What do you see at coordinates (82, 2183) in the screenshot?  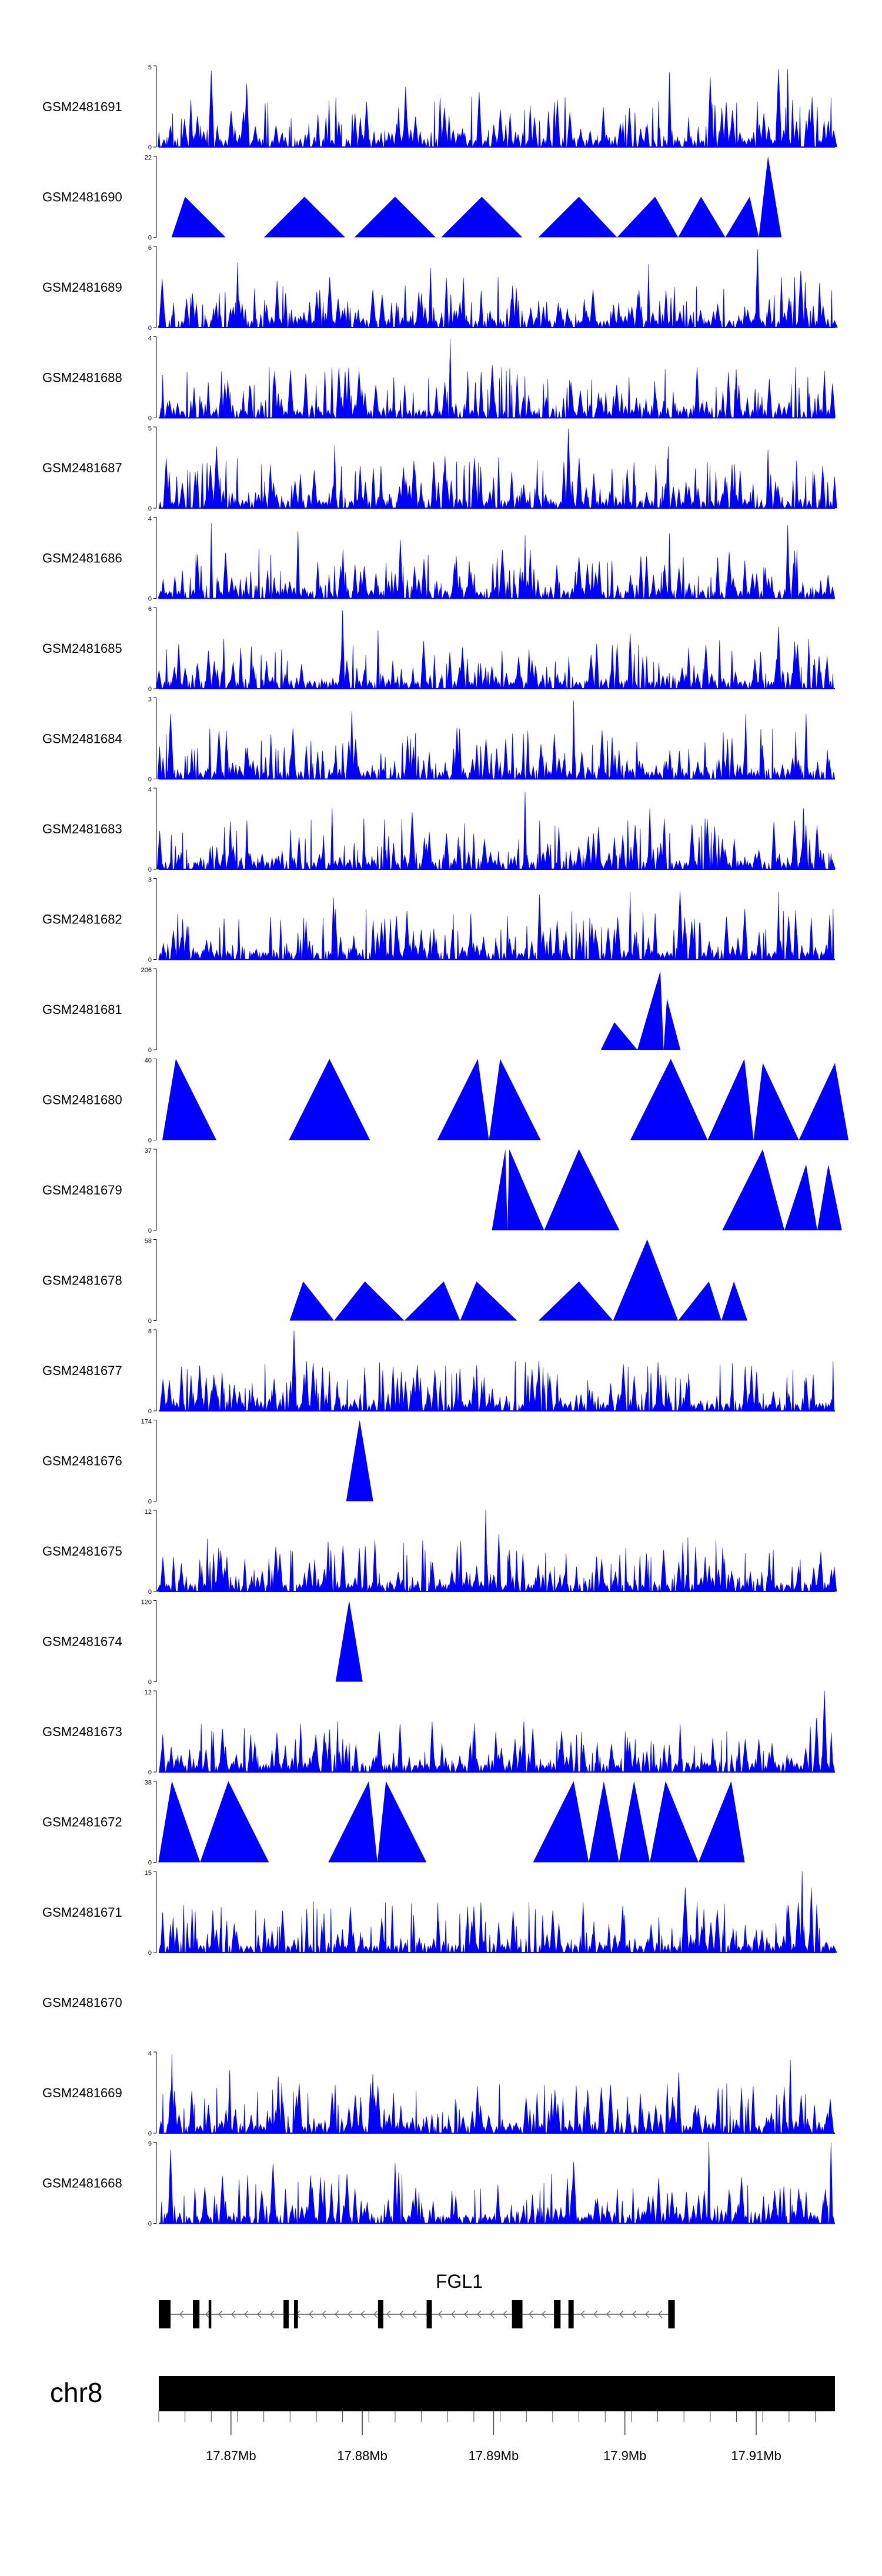 I see `track-label: GSM2481668` at bounding box center [82, 2183].